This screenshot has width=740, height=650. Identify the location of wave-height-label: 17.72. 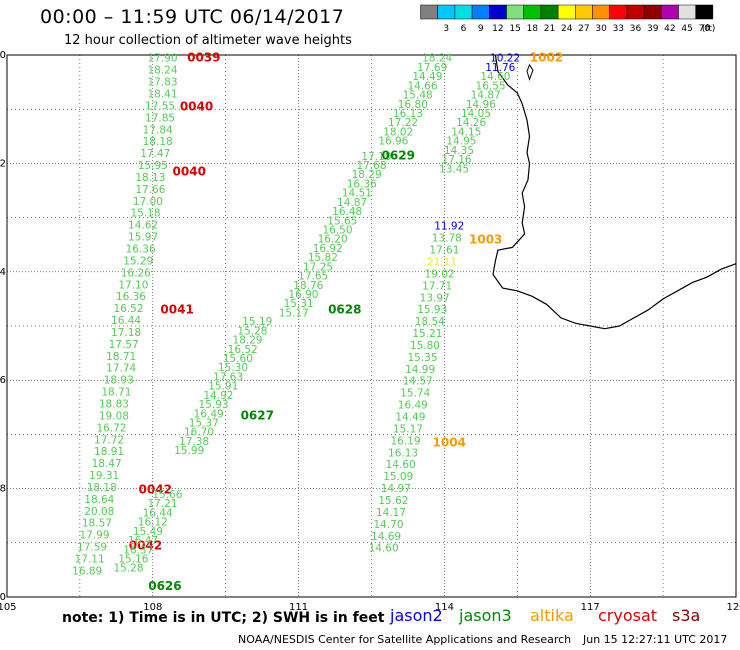
(109, 440).